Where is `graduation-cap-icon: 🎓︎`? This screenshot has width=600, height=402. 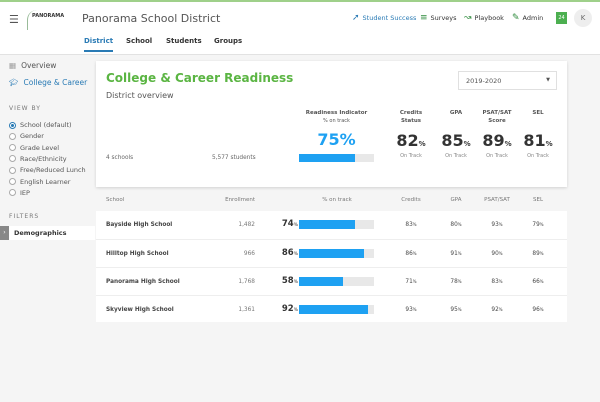
graduation-cap-icon: 🎓︎ is located at coordinates (14, 82).